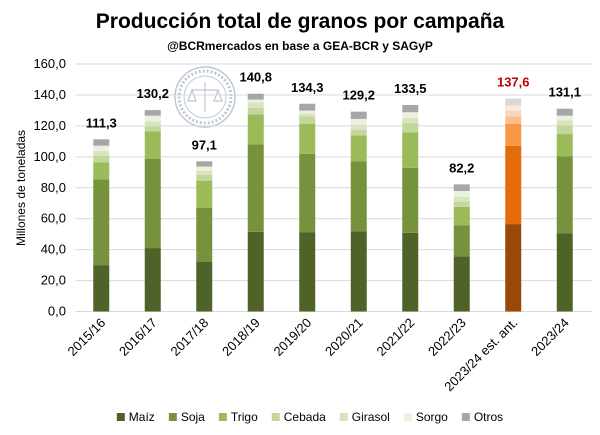 The height and width of the screenshot is (435, 600). Describe the element at coordinates (410, 88) in the screenshot. I see `total-data-label: 133,5` at that location.